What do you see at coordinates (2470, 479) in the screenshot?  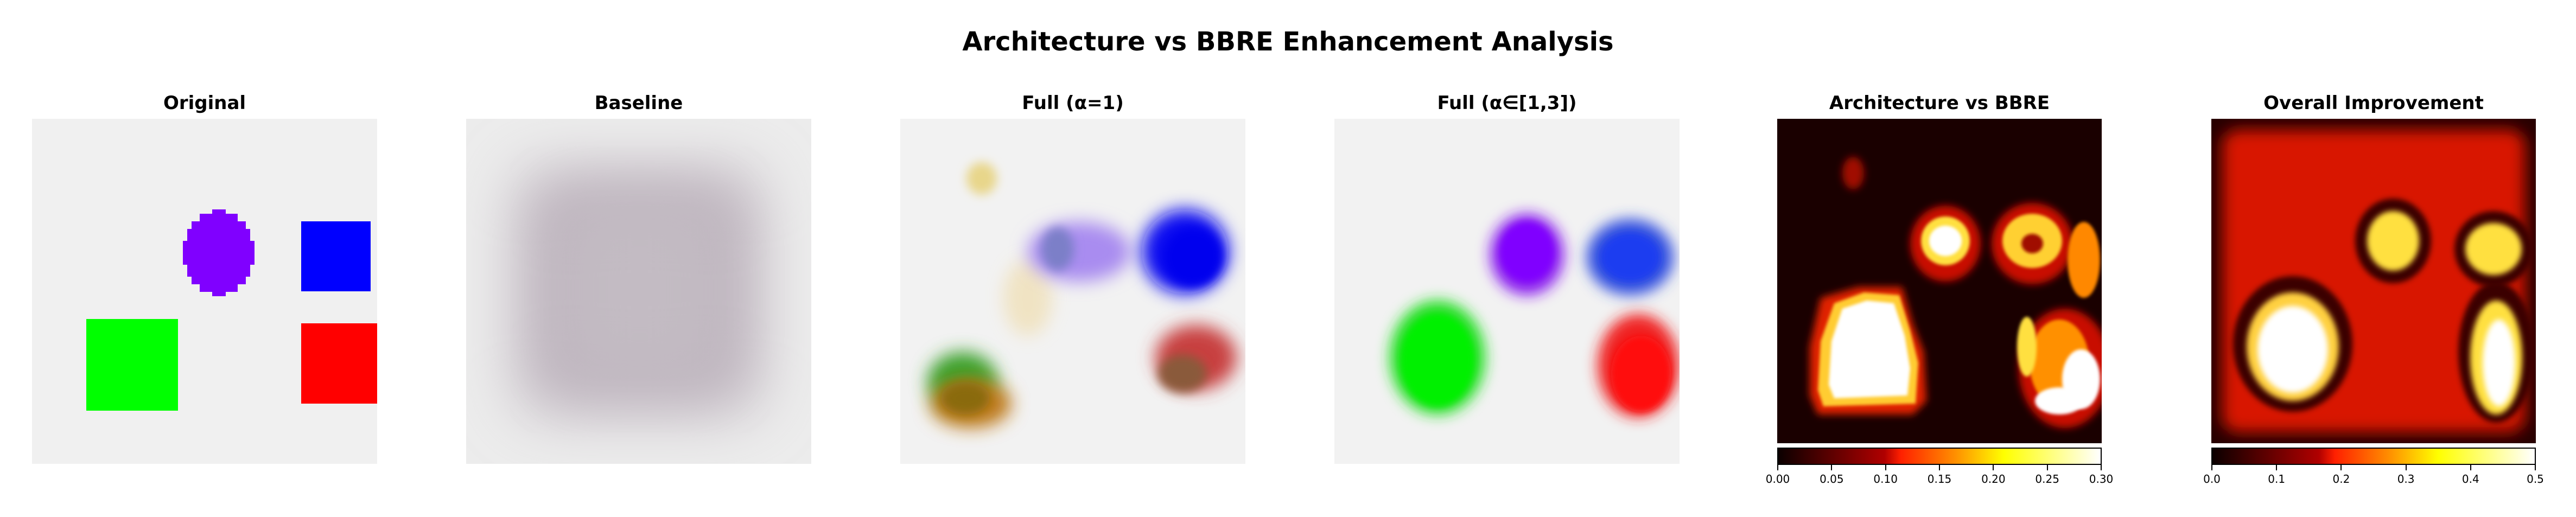 I see `overall-improvement-colorbar-tick-label: 0.4` at bounding box center [2470, 479].